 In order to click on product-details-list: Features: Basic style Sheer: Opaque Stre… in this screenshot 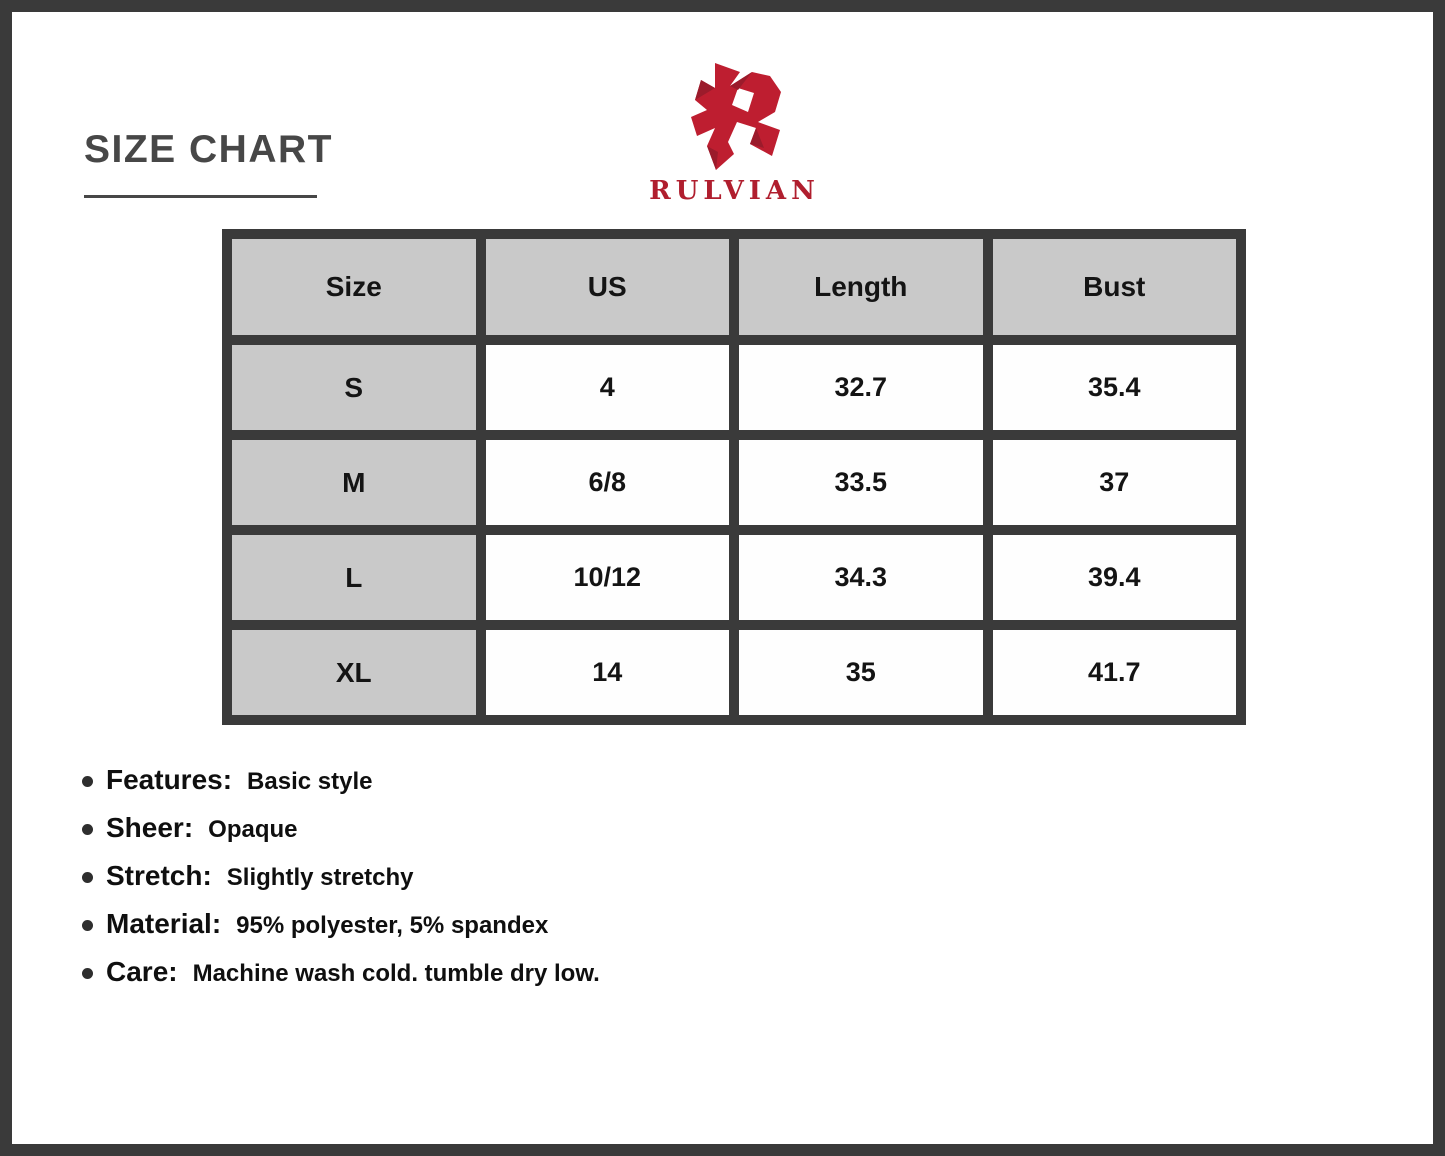, I will do `click(341, 884)`.